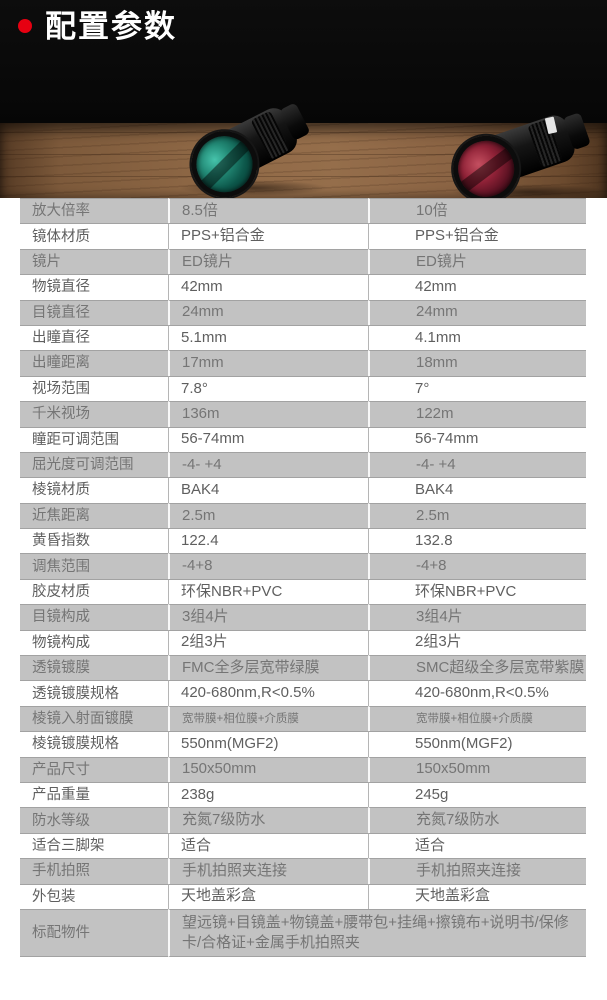  What do you see at coordinates (477, 693) in the screenshot?
I see `spec-value-model-2: 420-680nm,R<0.5%` at bounding box center [477, 693].